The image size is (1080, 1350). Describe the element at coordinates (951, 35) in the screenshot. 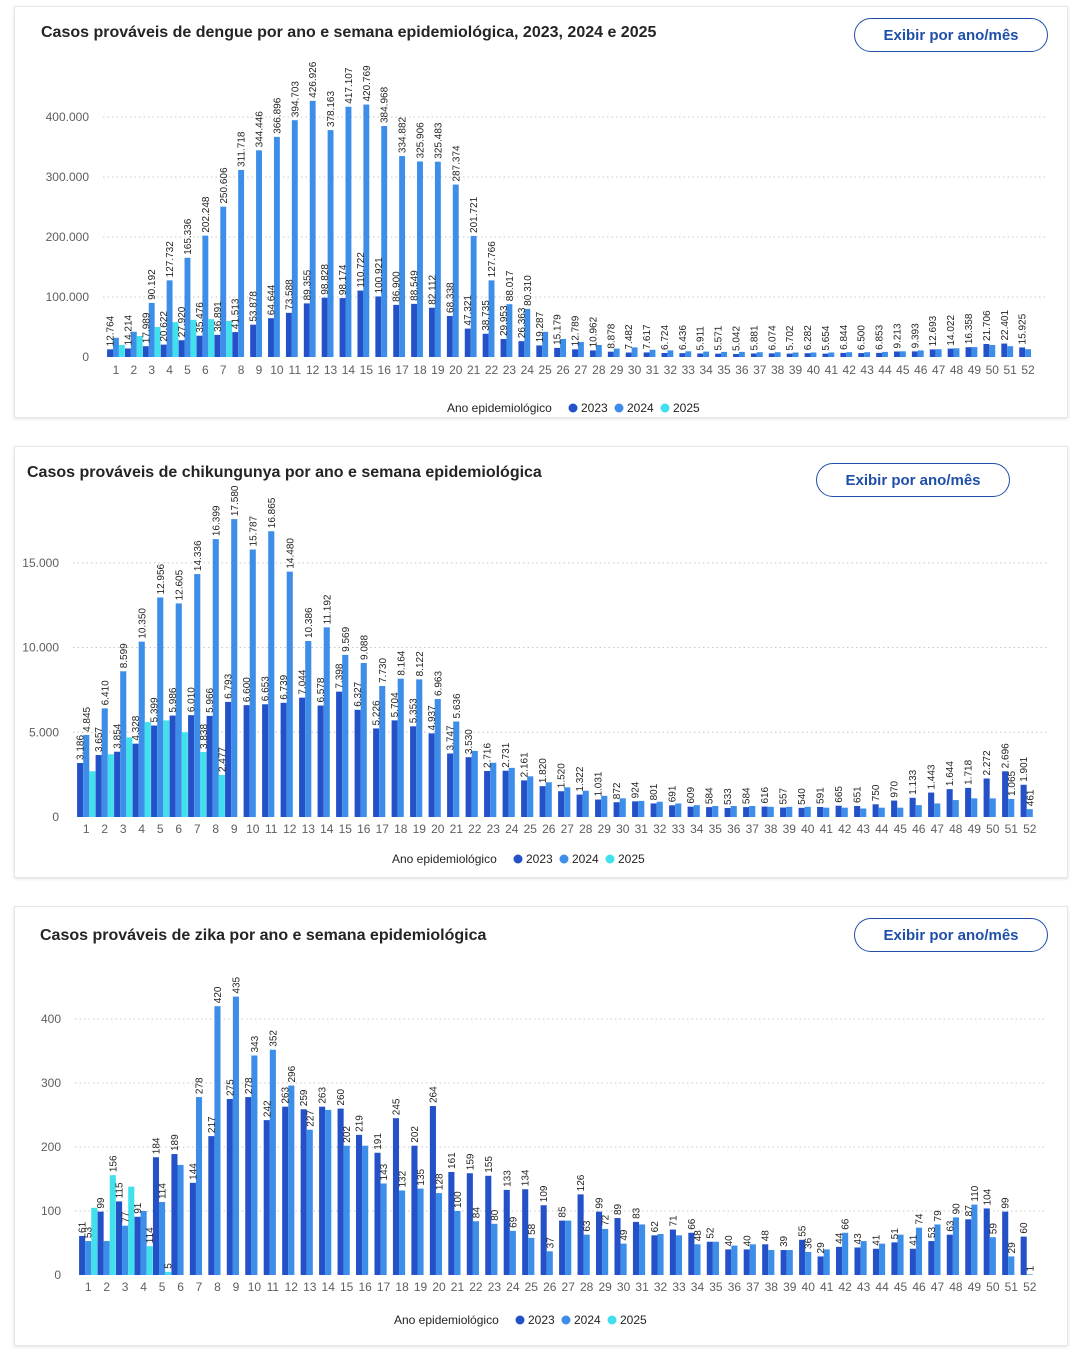

I see `dengue-view-by-year-month-button: Exibir por ano/mês` at that location.